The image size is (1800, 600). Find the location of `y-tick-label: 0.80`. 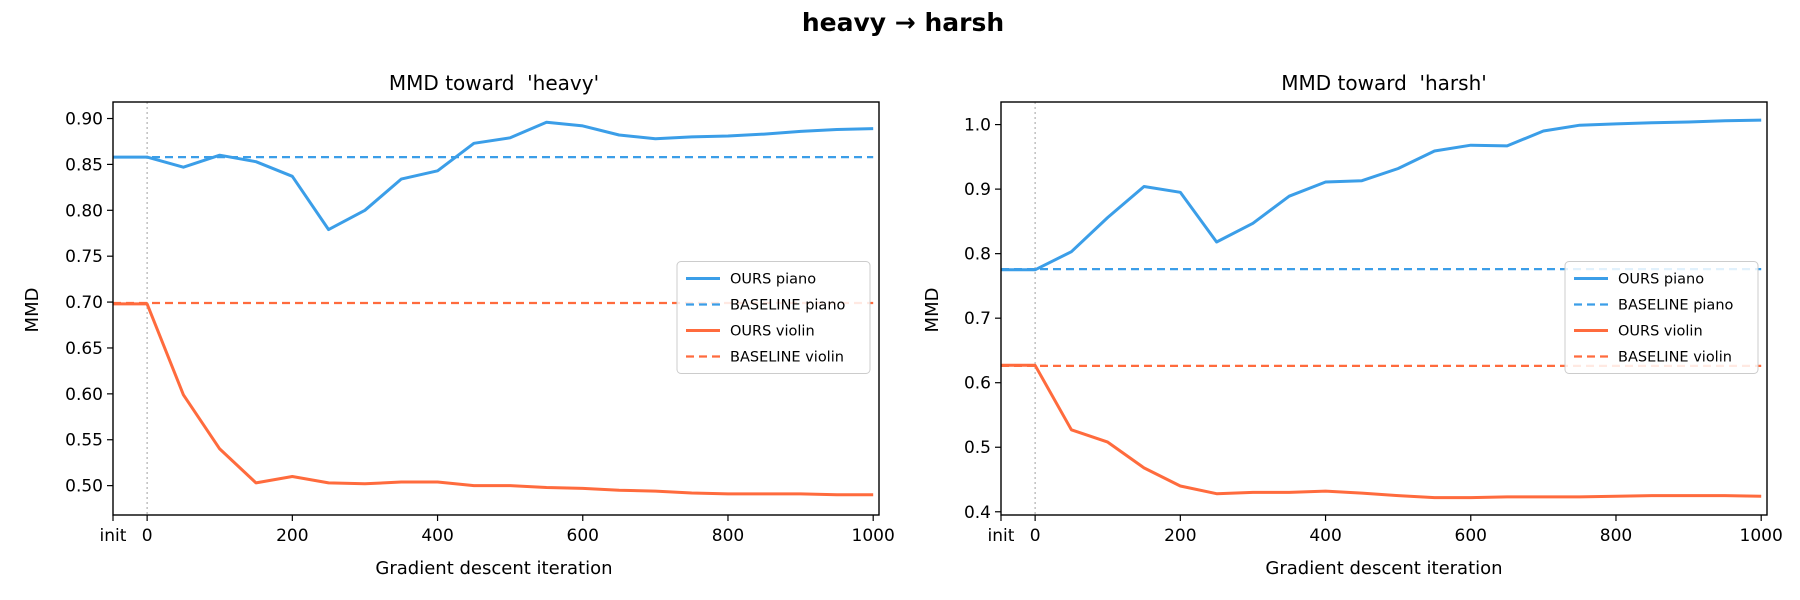

y-tick-label: 0.80 is located at coordinates (84, 211).